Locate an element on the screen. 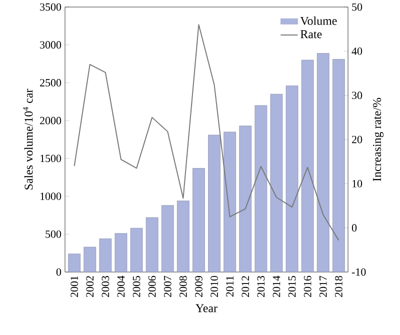  x-tick-label: 2012 is located at coordinates (246, 286).